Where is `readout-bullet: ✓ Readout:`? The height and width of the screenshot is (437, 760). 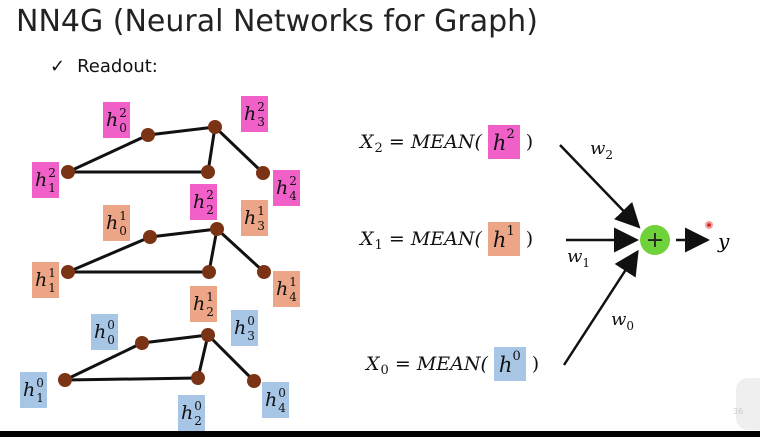
readout-bullet: ✓ Readout: is located at coordinates (104, 66).